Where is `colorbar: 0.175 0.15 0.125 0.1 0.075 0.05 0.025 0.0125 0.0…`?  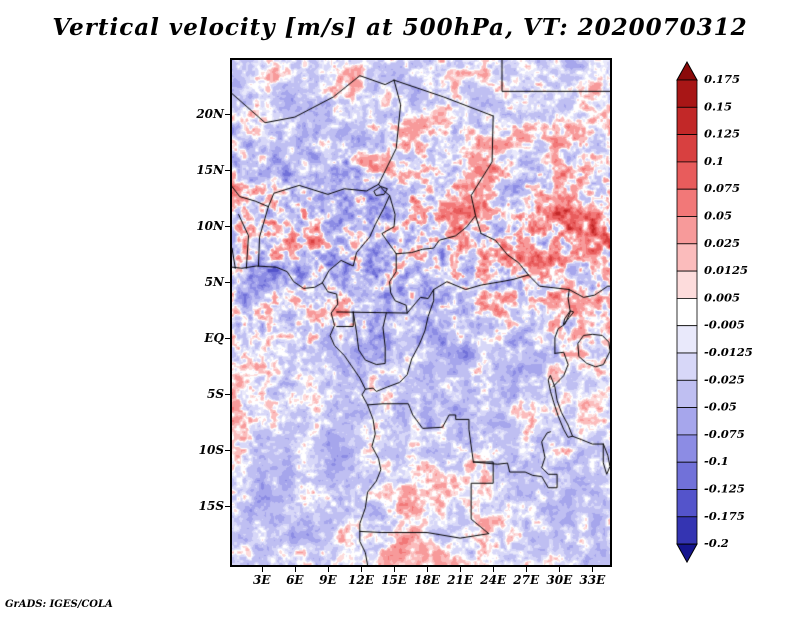
colorbar: 0.175 0.15 0.125 0.1 0.075 0.05 0.025 0.0125 0.0… is located at coordinates (714, 312).